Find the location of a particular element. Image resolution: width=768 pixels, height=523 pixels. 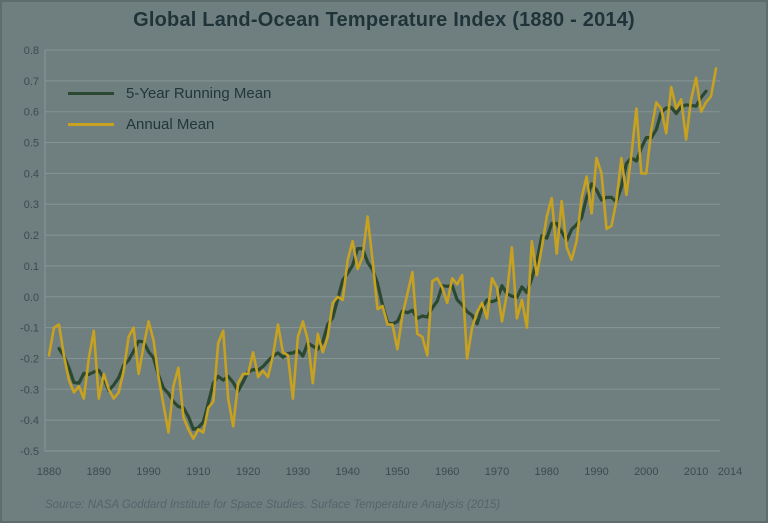

y-tick-label: -0.1 is located at coordinates (29, 329).